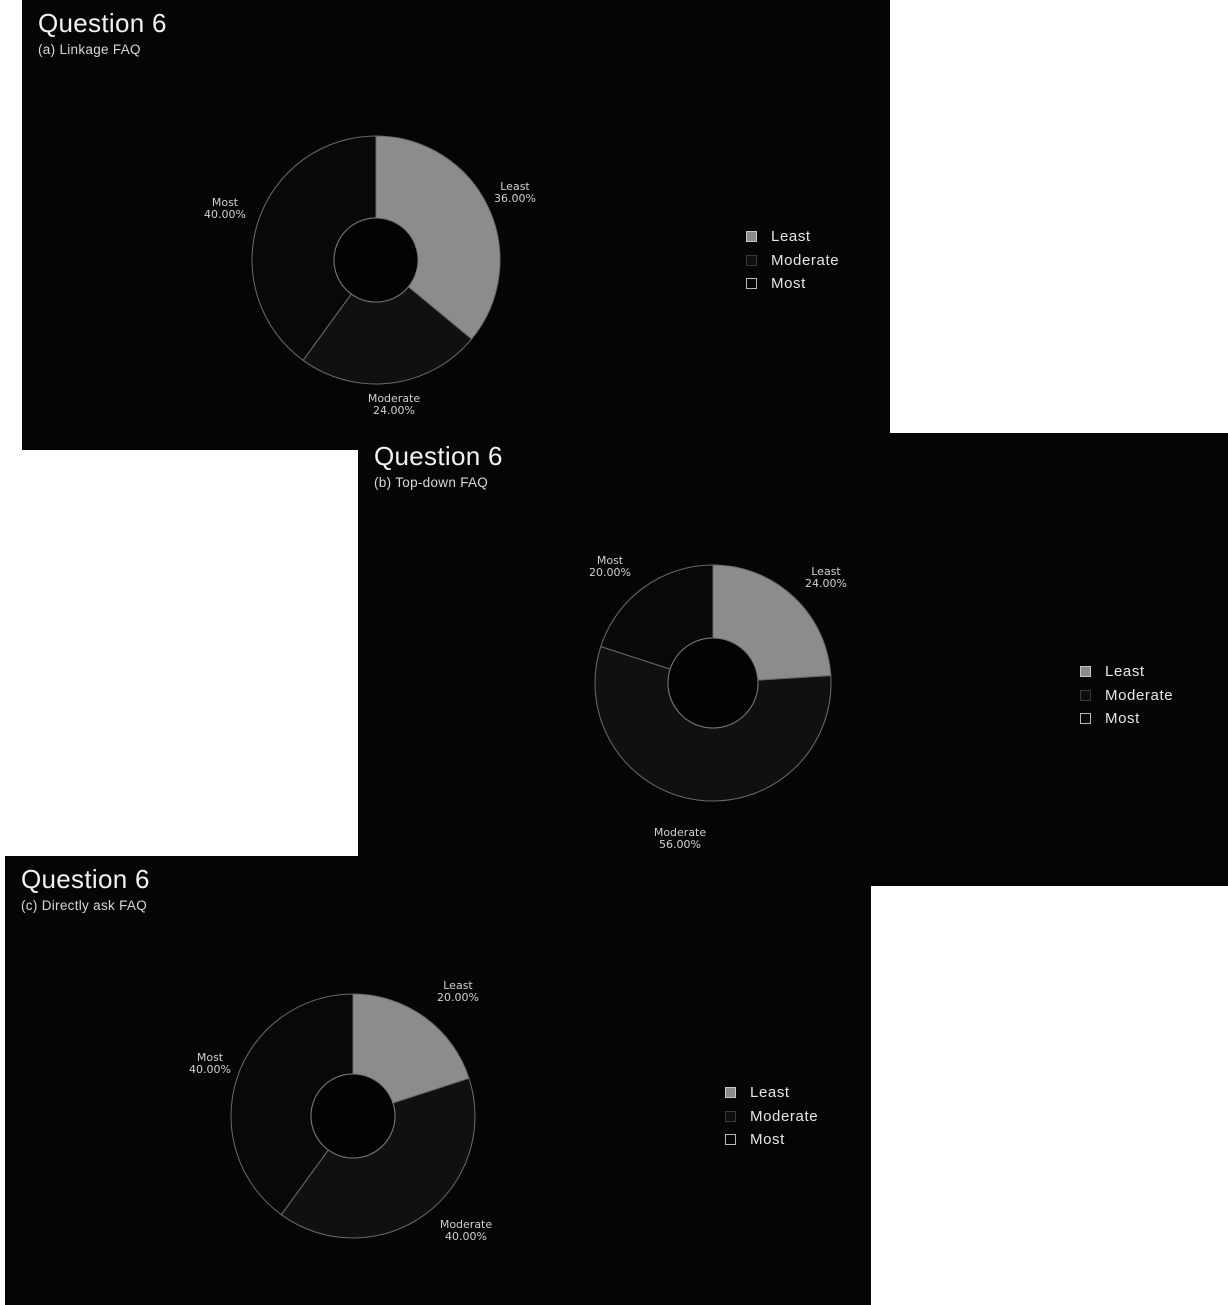 This screenshot has width=1228, height=1305. I want to click on chart-subtitle: (b) Top-down FAQ, so click(431, 482).